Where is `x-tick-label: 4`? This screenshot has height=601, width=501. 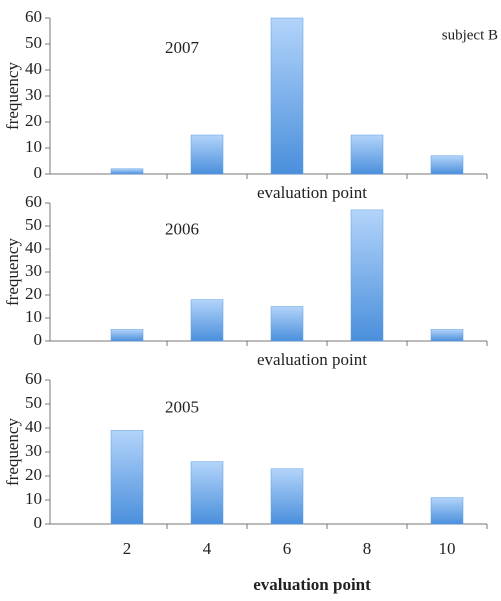
x-tick-label: 4 is located at coordinates (207, 548).